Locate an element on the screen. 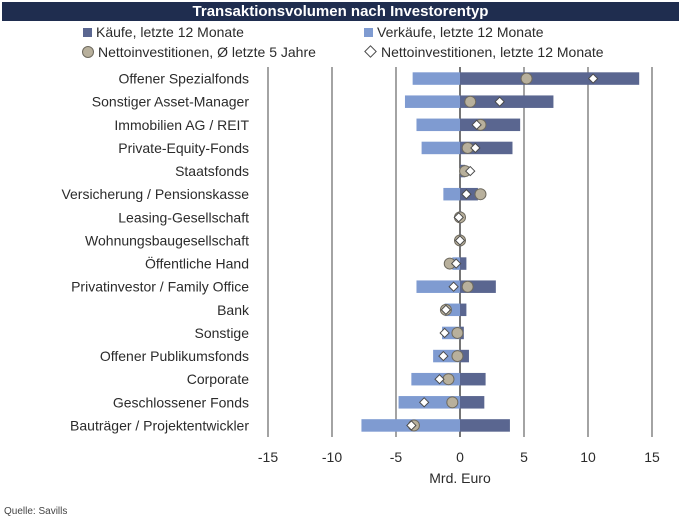 This screenshot has width=681, height=522. category-label-8: Öffentliche Hand is located at coordinates (197, 263).